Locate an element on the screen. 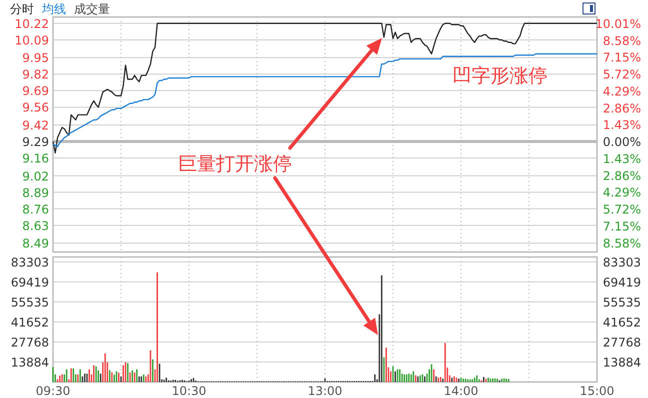  text: 成交量 is located at coordinates (92, 9).